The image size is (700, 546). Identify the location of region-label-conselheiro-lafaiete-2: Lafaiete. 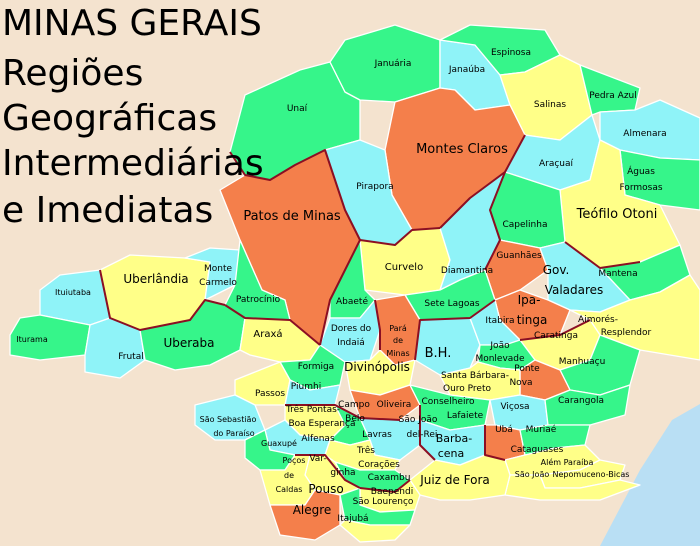
(465, 416).